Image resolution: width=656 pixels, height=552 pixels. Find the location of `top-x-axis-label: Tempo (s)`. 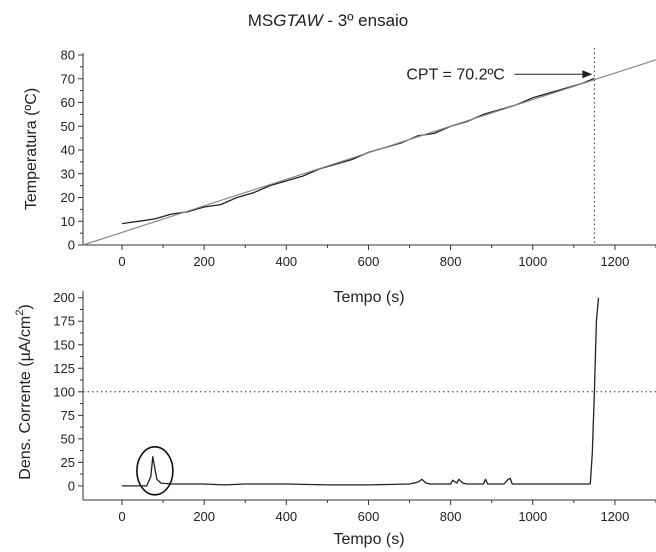

top-x-axis-label: Tempo (s) is located at coordinates (368, 297).